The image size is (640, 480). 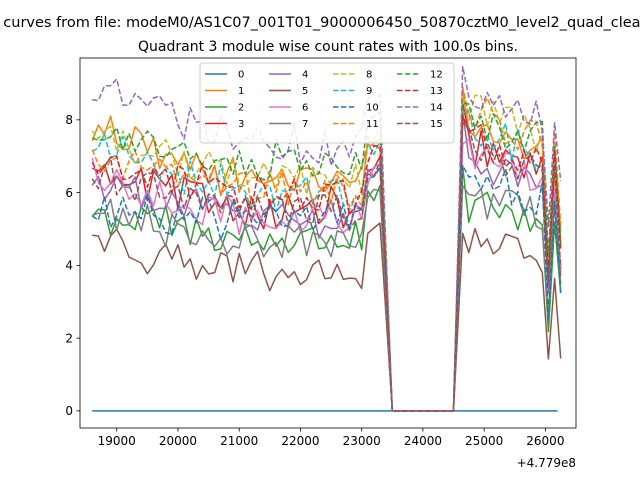 What do you see at coordinates (241, 124) in the screenshot?
I see `legend-label-3: 3` at bounding box center [241, 124].